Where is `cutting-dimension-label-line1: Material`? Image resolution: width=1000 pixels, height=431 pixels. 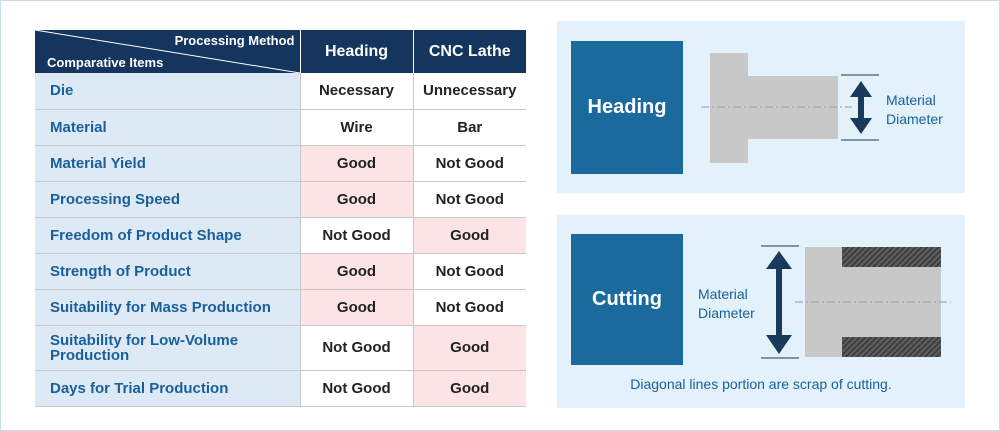 cutting-dimension-label-line1: Material is located at coordinates (723, 294).